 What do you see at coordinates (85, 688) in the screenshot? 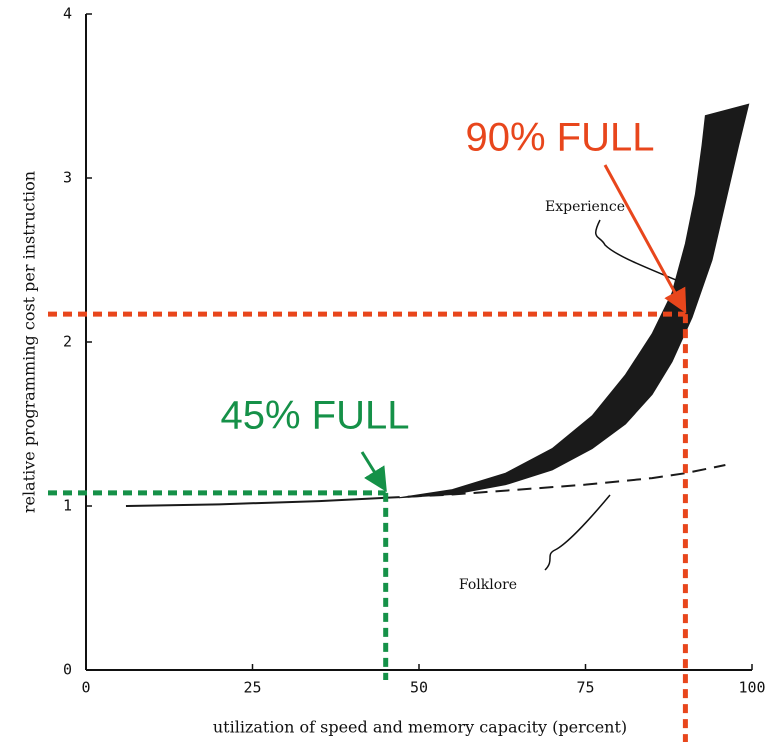
I see `x-tick-label: 0` at bounding box center [85, 688].